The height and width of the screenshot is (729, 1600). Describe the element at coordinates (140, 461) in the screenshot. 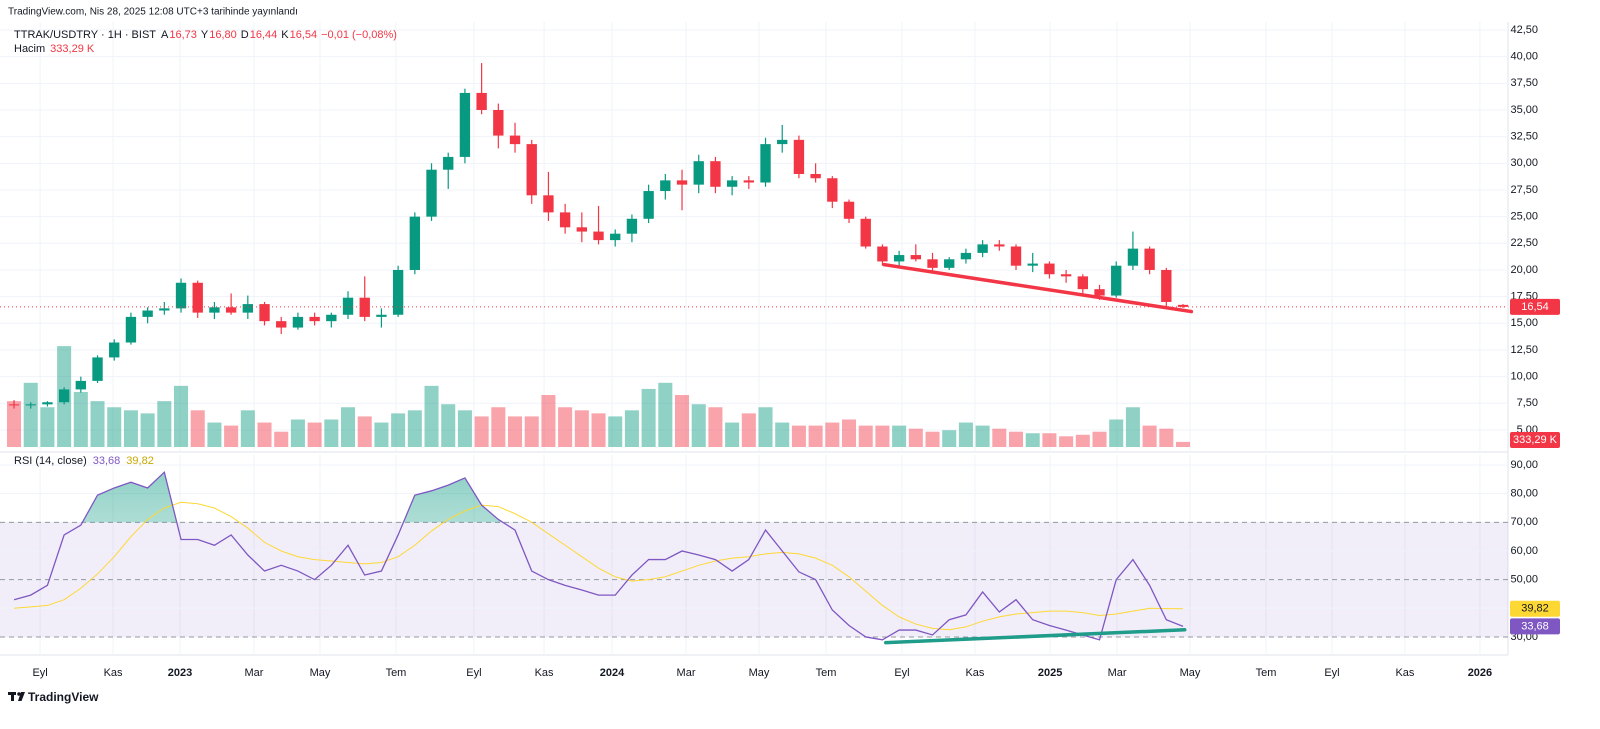

I see `rsi-ma-legend-value: 39,82` at that location.